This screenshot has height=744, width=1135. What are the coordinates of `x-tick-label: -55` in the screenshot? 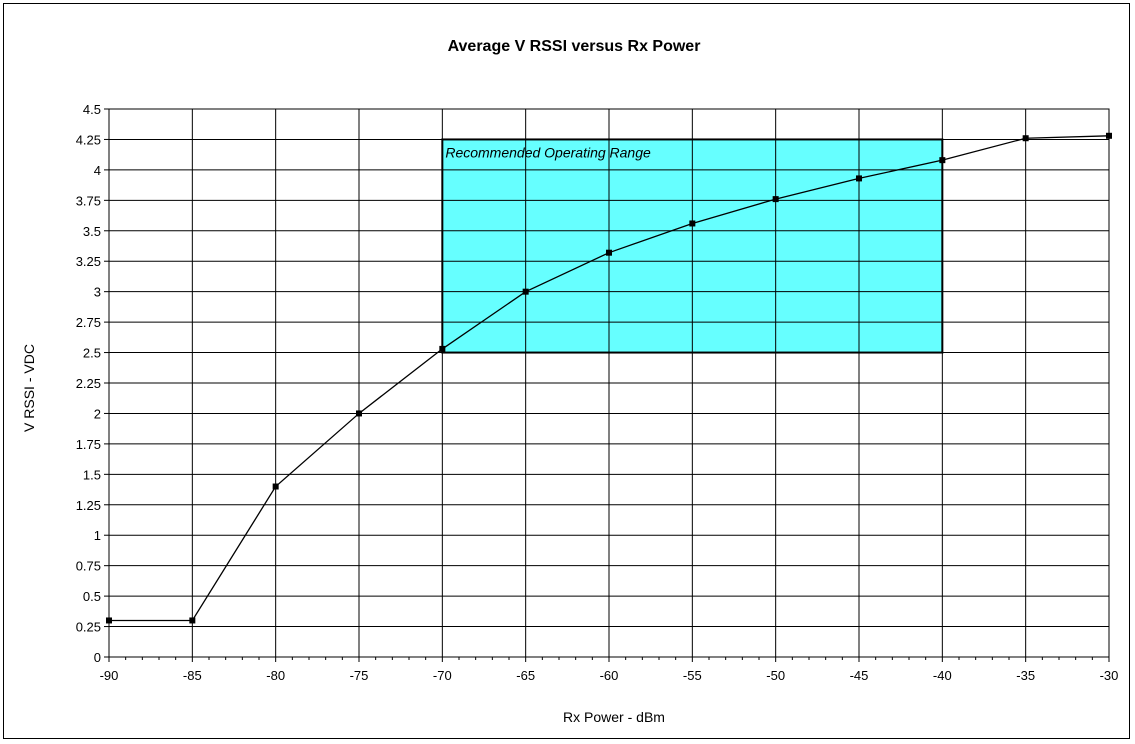 It's located at (692, 675).